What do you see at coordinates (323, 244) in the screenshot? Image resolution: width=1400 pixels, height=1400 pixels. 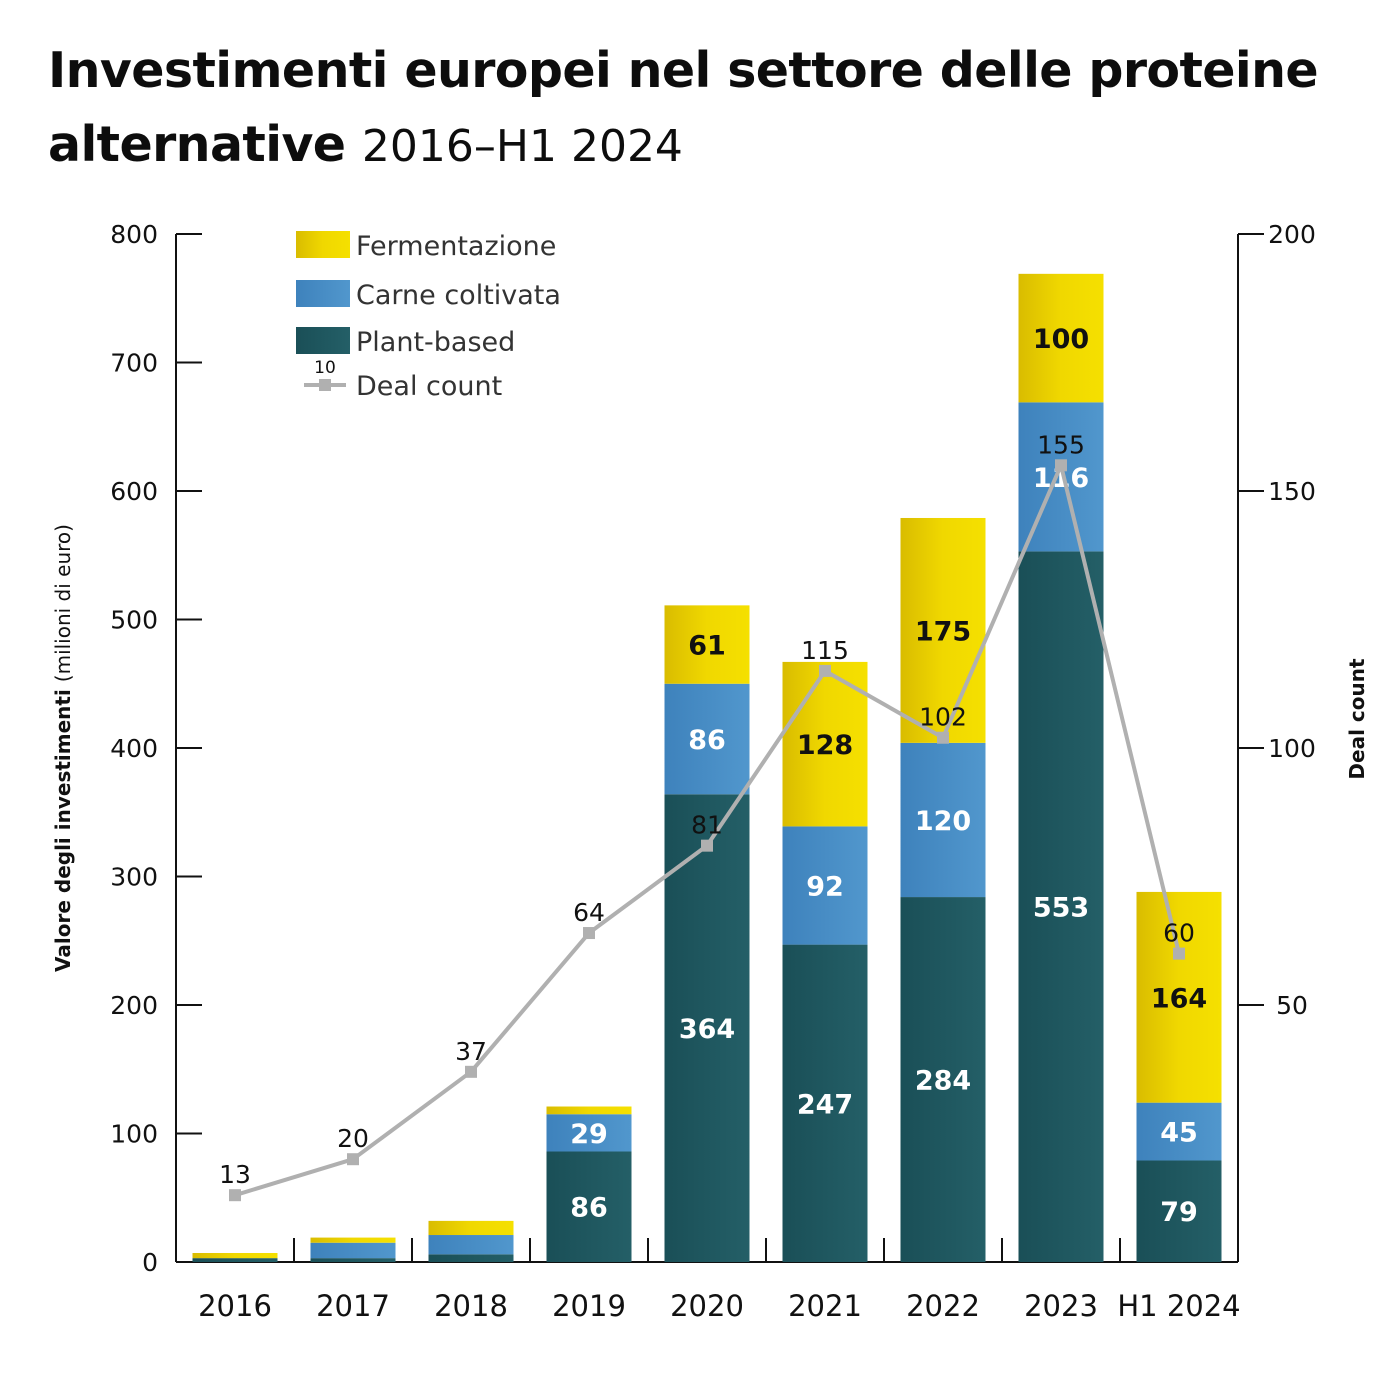 I see `legend-swatch-fermentazione` at bounding box center [323, 244].